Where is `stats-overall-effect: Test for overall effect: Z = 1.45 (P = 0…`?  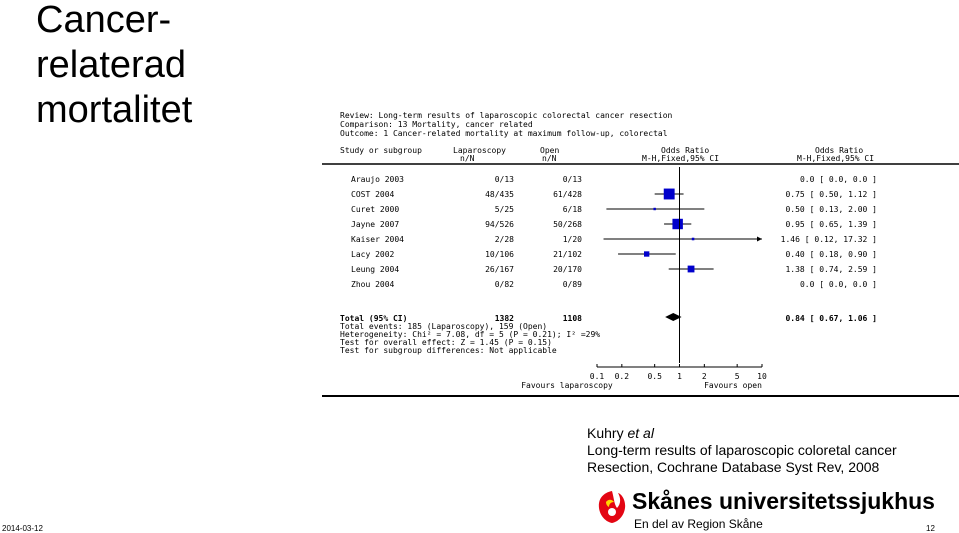 stats-overall-effect: Test for overall effect: Z = 1.45 (P = 0… is located at coordinates (446, 342).